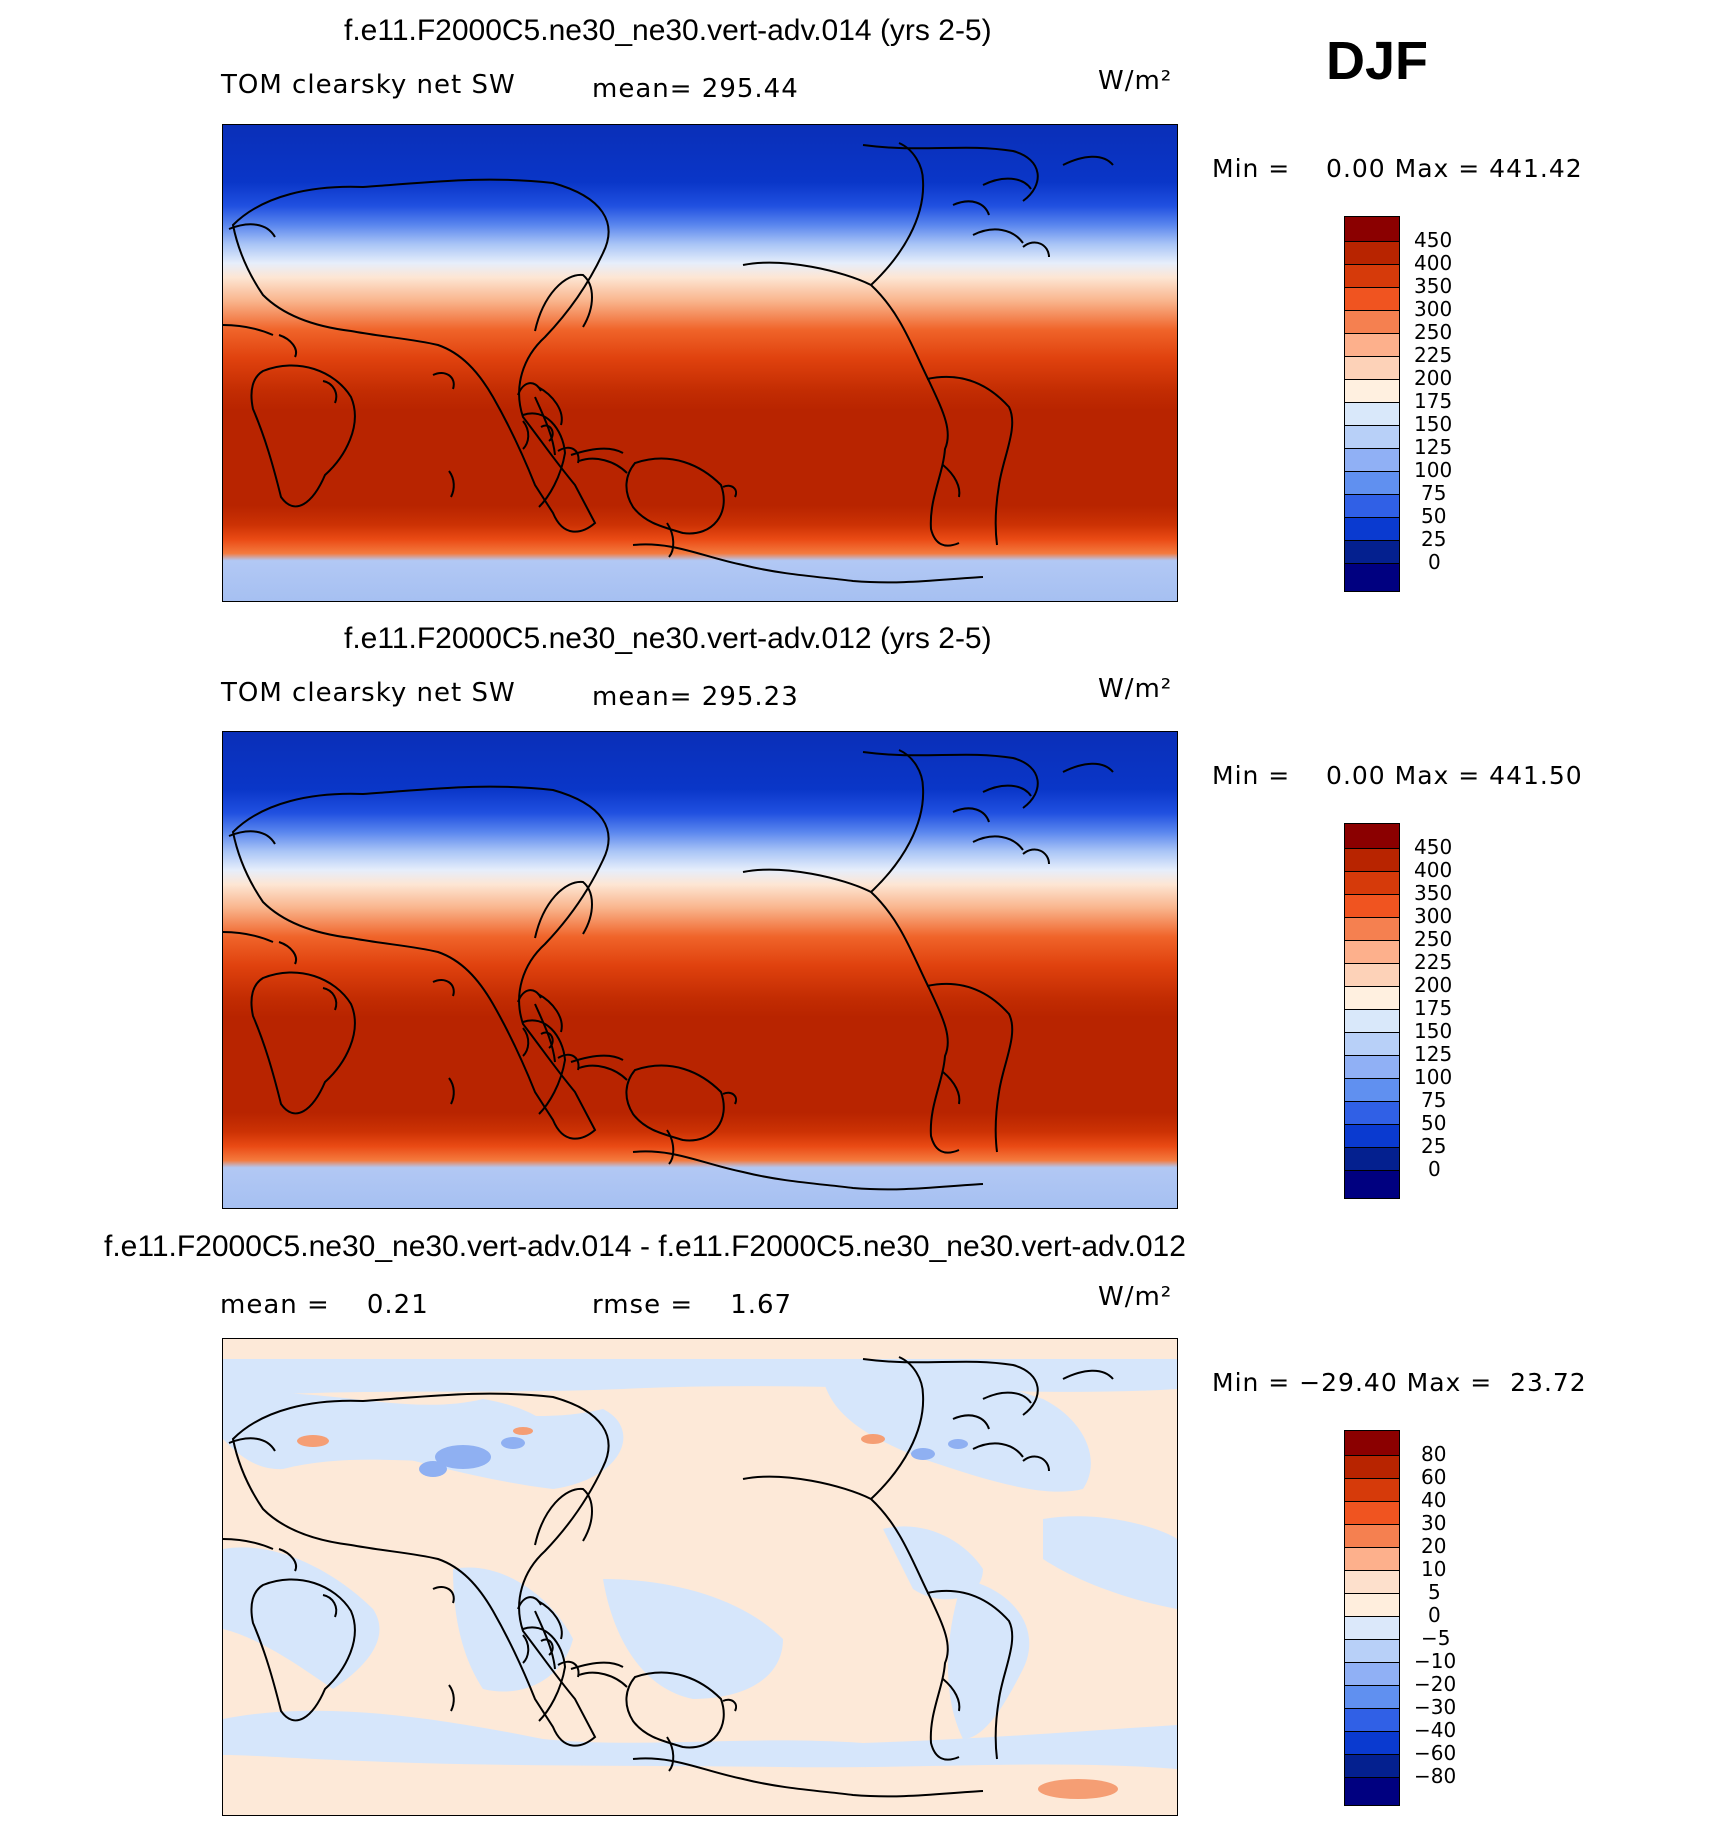  Describe the element at coordinates (1434, 1454) in the screenshot. I see `colorbar-label: 80` at that location.